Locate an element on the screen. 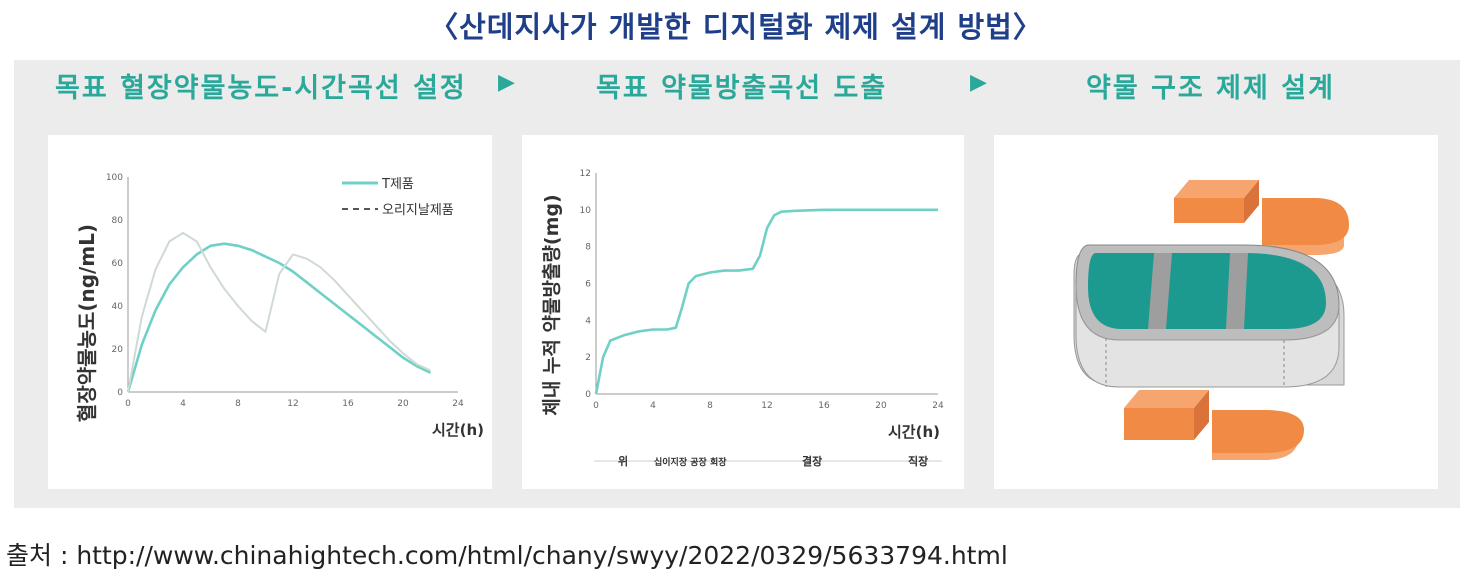 This screenshot has width=1472, height=575. y-tick-label: 4 is located at coordinates (588, 321).